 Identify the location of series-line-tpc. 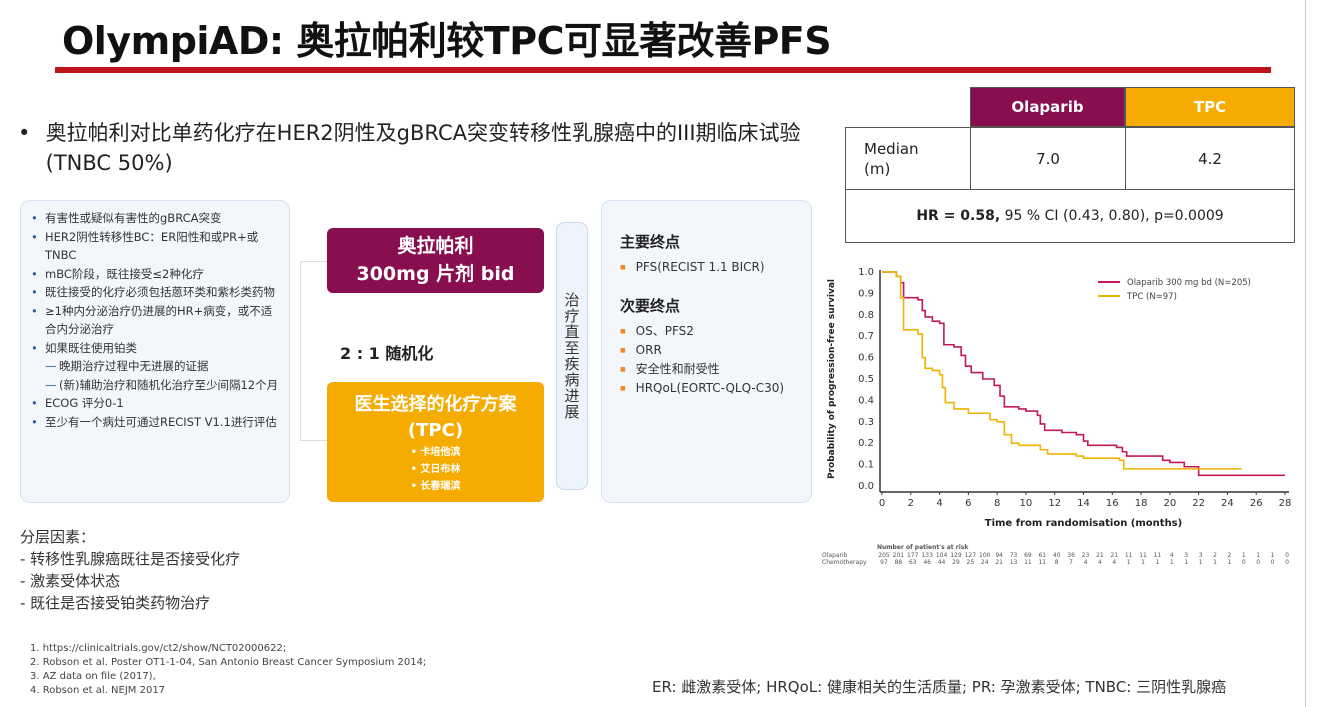
(1062, 370).